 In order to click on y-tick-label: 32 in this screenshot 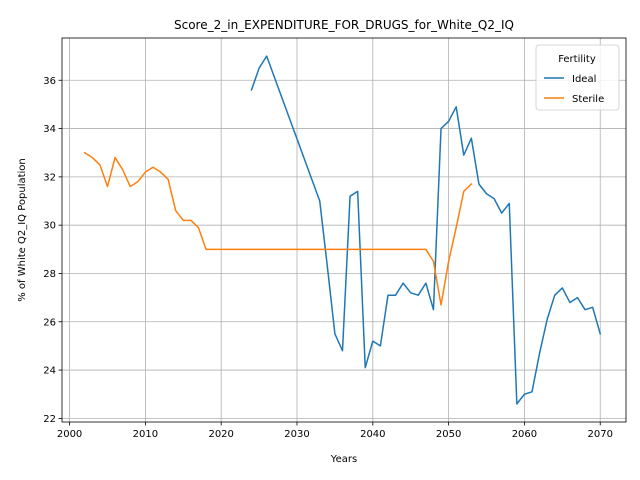, I will do `click(49, 177)`.